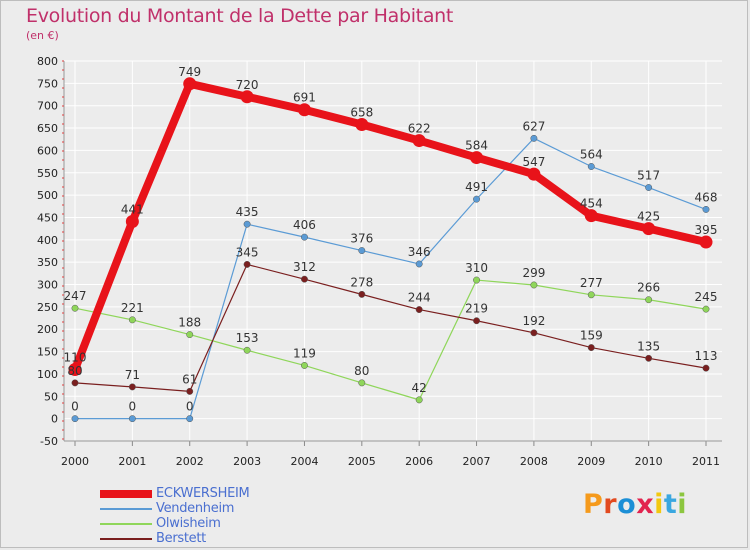 The image size is (750, 550). I want to click on x-tick-label: 2009, so click(591, 461).